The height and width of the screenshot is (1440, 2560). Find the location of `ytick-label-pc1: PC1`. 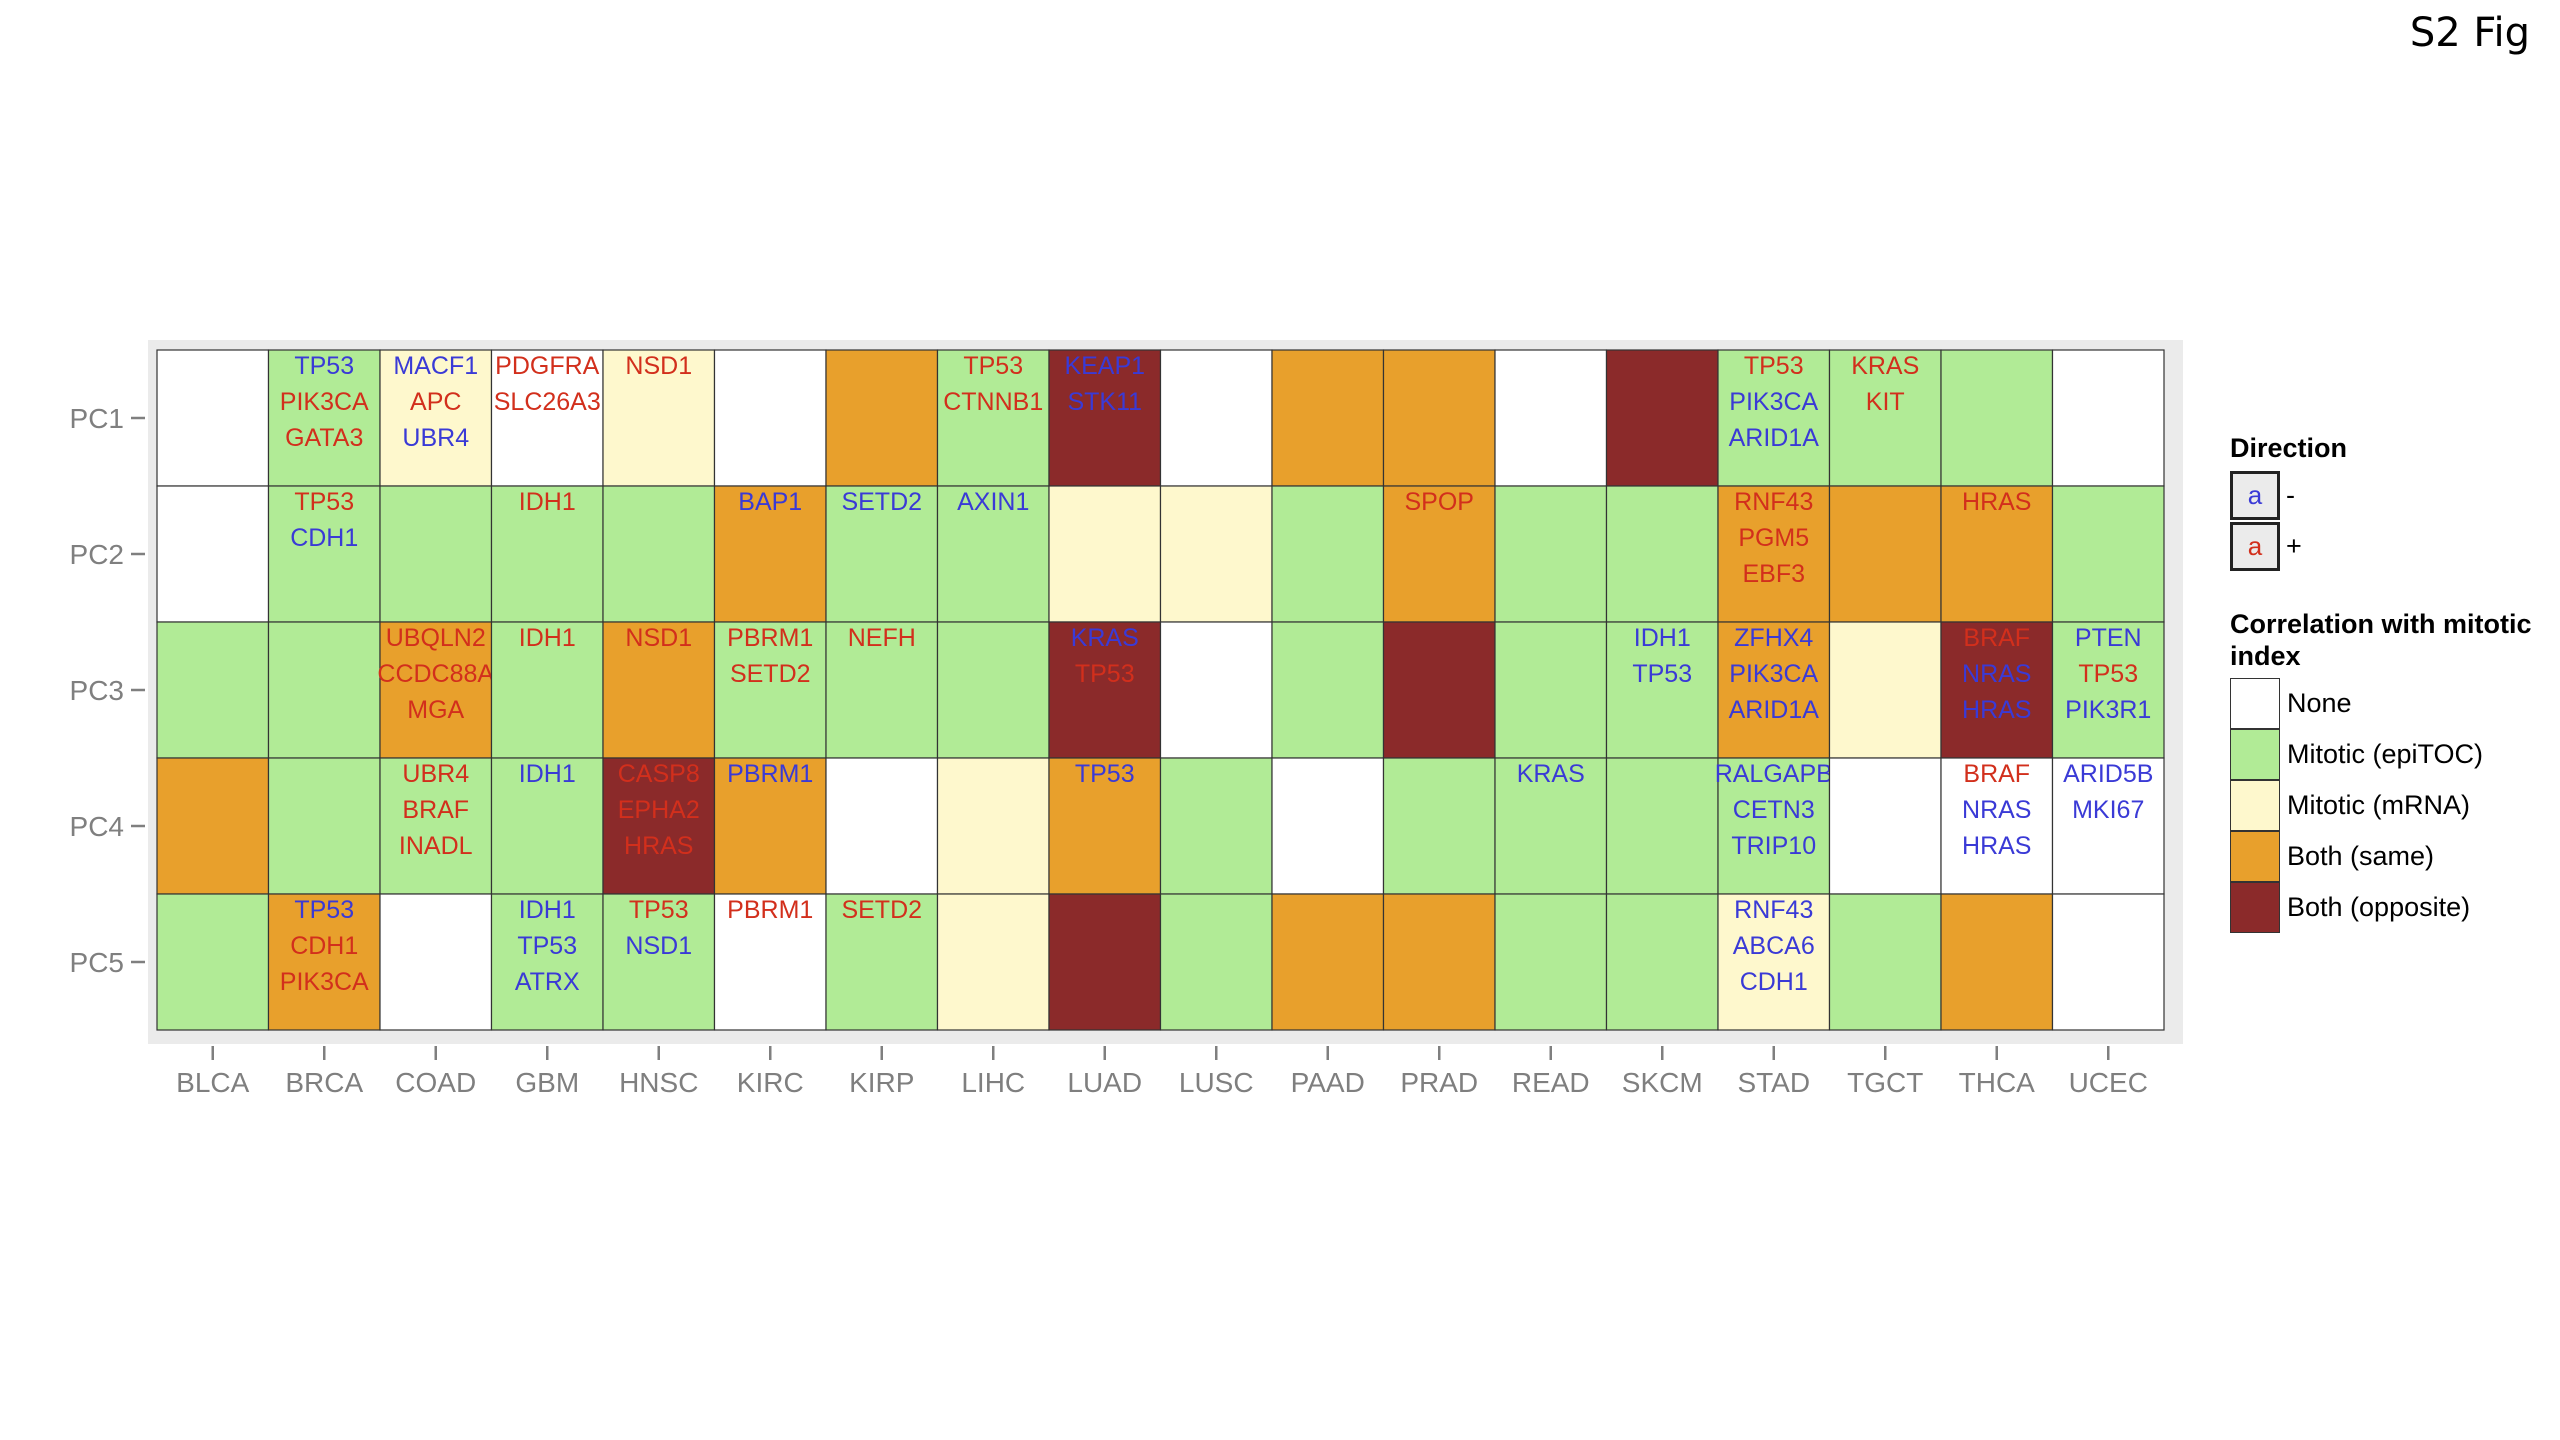

ytick-label-pc1: PC1 is located at coordinates (97, 418).